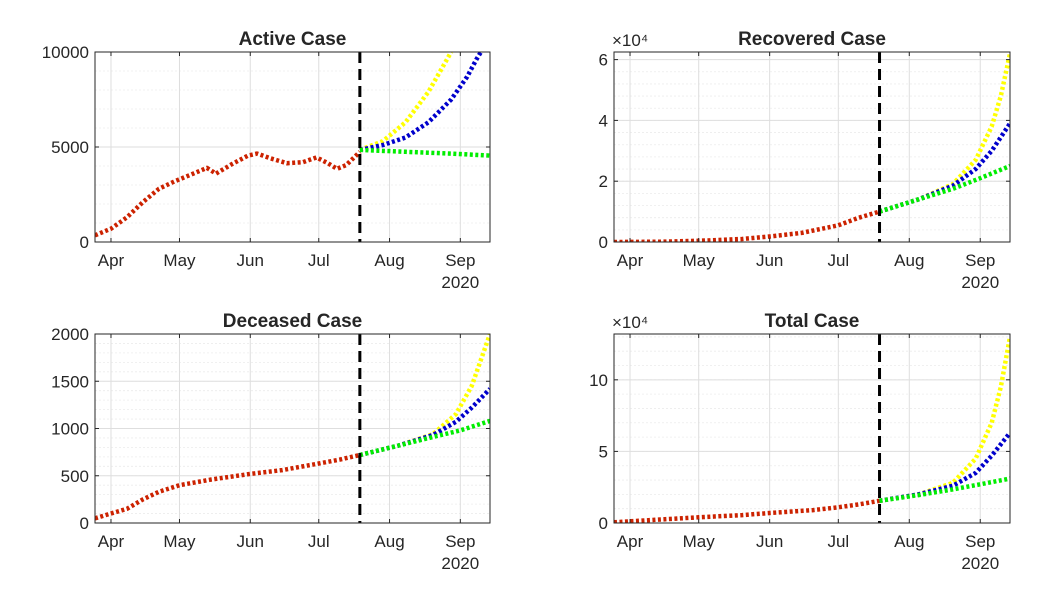 The image size is (1052, 608). I want to click on y-tick-label: 6, so click(603, 60).